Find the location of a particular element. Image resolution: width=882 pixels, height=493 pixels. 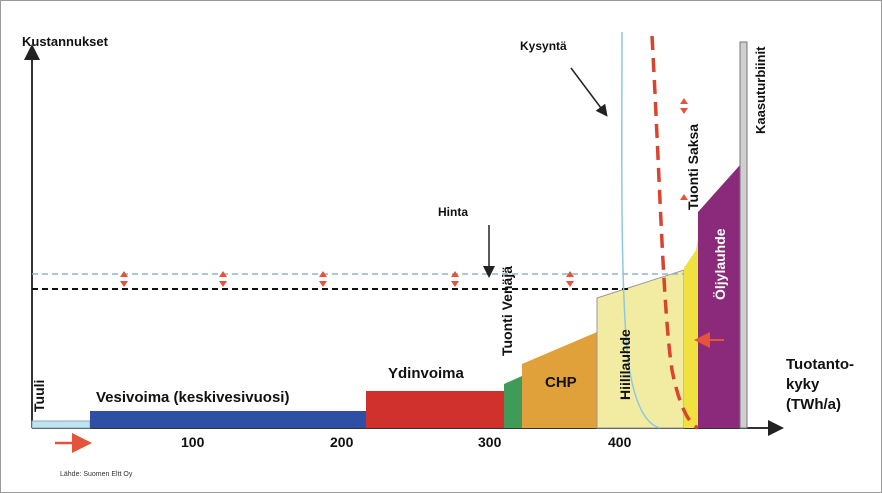

label-chp: CHP is located at coordinates (561, 382).